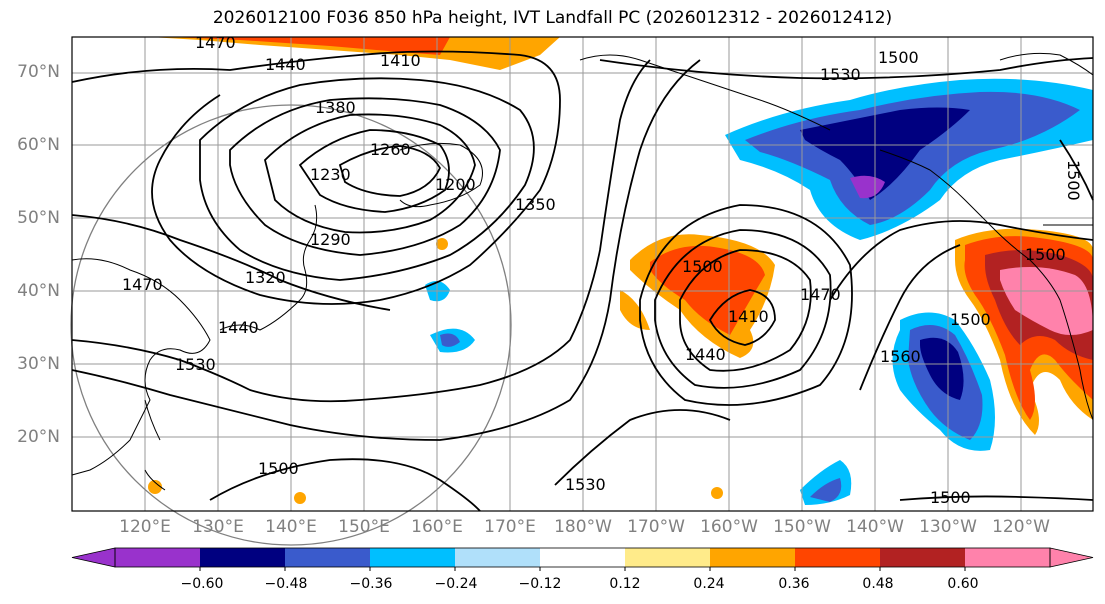 The width and height of the screenshot is (1105, 604). Describe the element at coordinates (583, 527) in the screenshot. I see `lon-label: 180°W` at that location.